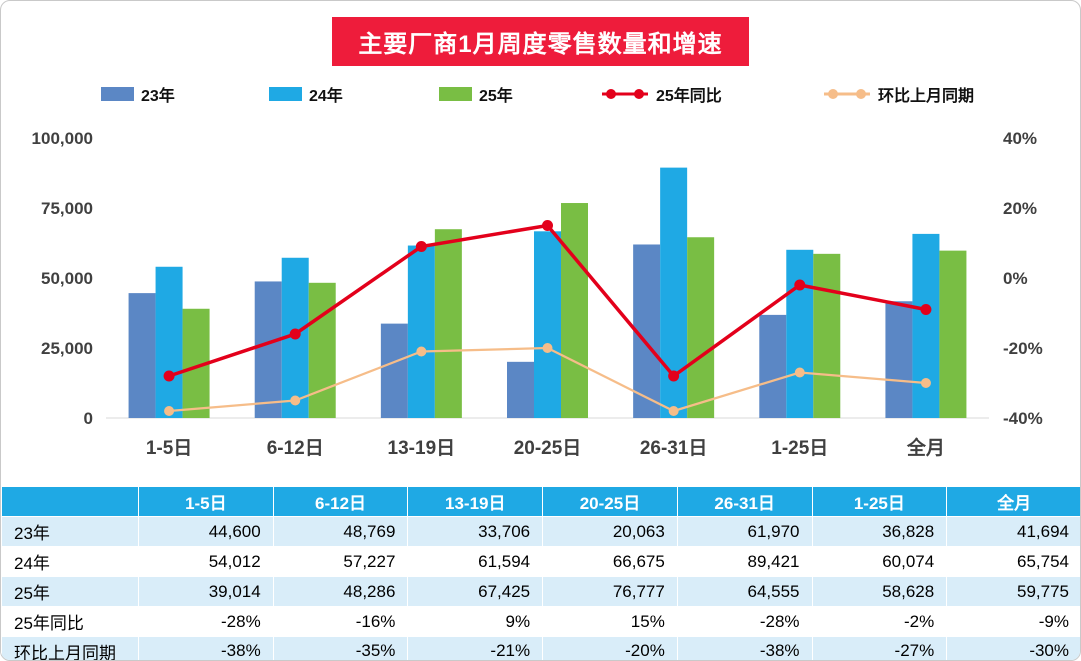  Describe the element at coordinates (1013, 648) in the screenshot. I see `value-cell: -30%` at that location.